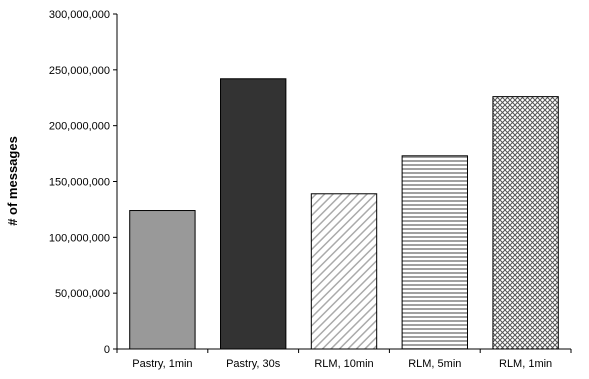  I want to click on y-tick-label: 100,000,000, so click(79, 238).